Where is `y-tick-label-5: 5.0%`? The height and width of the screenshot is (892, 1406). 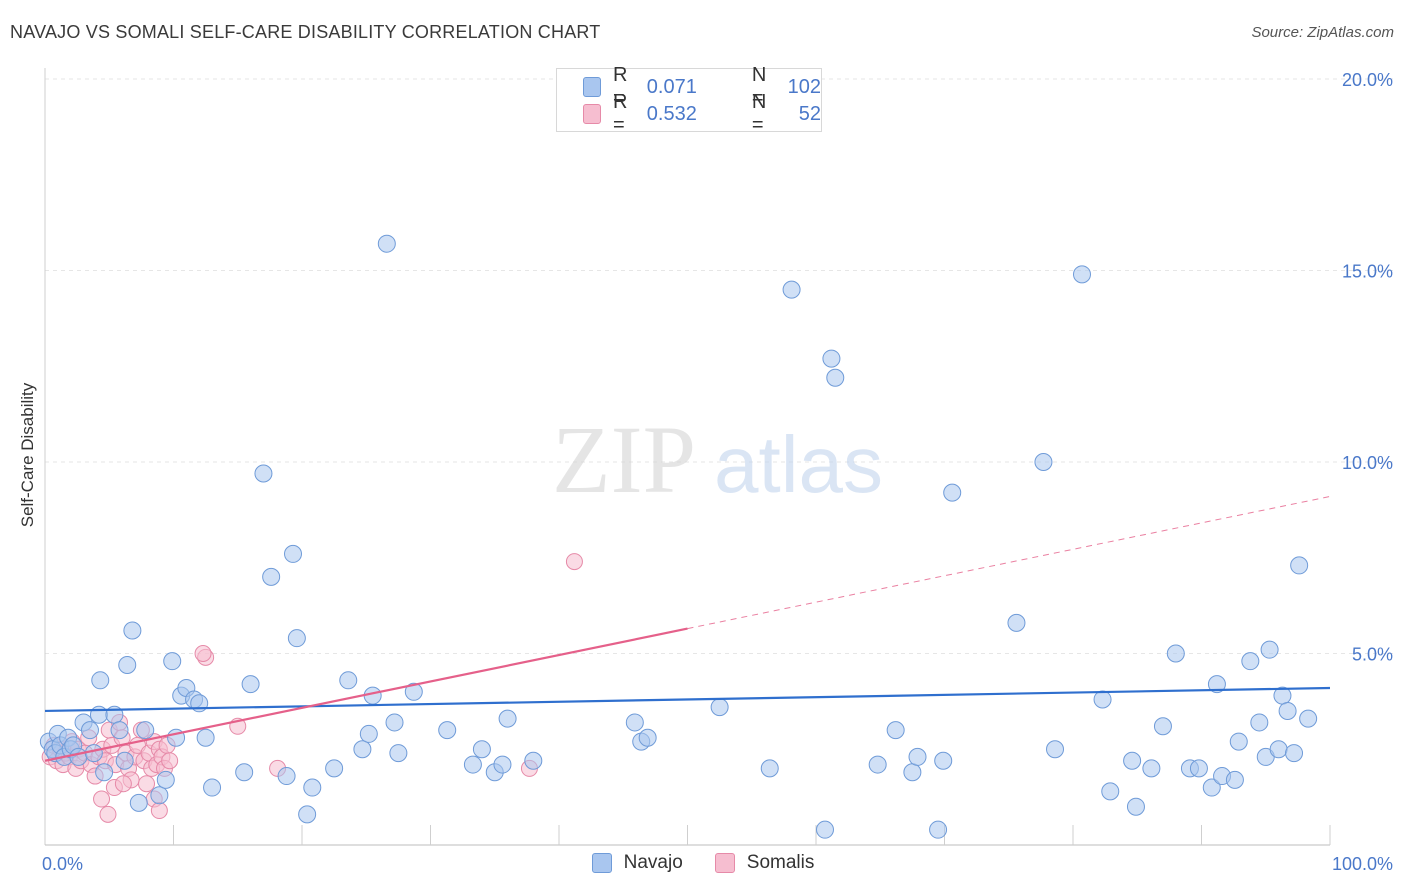
y-tick-label-5: 5.0% is located at coordinates (1372, 655).